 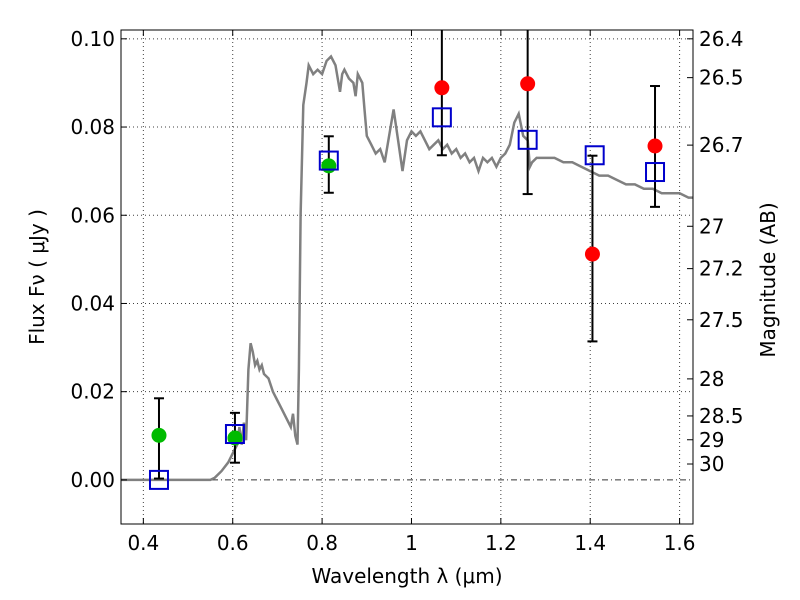 What do you see at coordinates (721, 145) in the screenshot?
I see `mag-tick-label: 26.7` at bounding box center [721, 145].